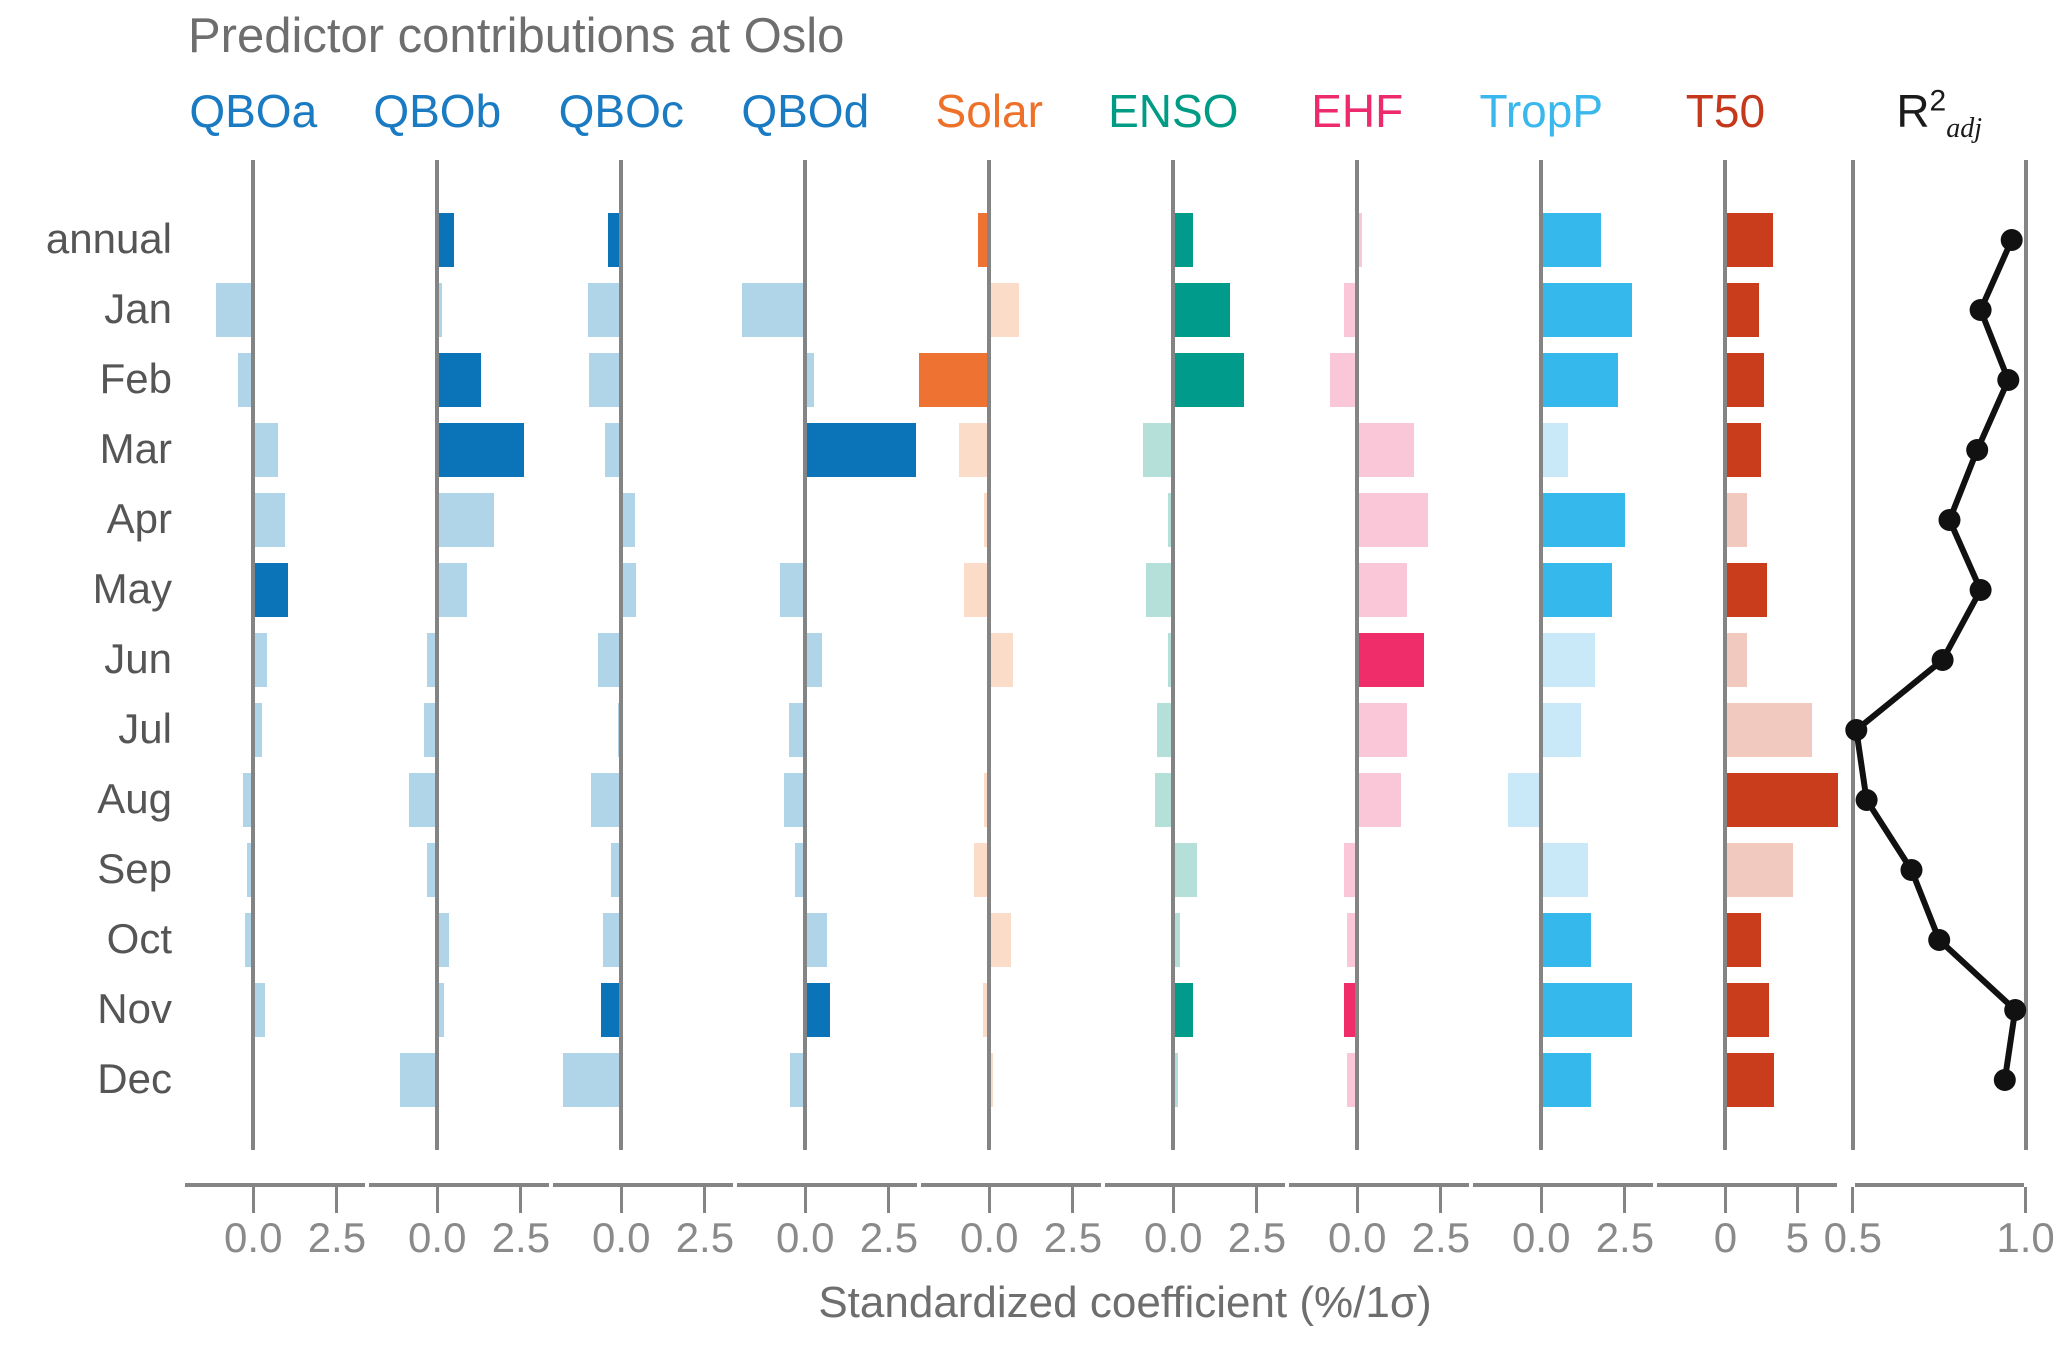 Image resolution: width=2067 pixels, height=1346 pixels. I want to click on bar-tropp-may, so click(1576, 590).